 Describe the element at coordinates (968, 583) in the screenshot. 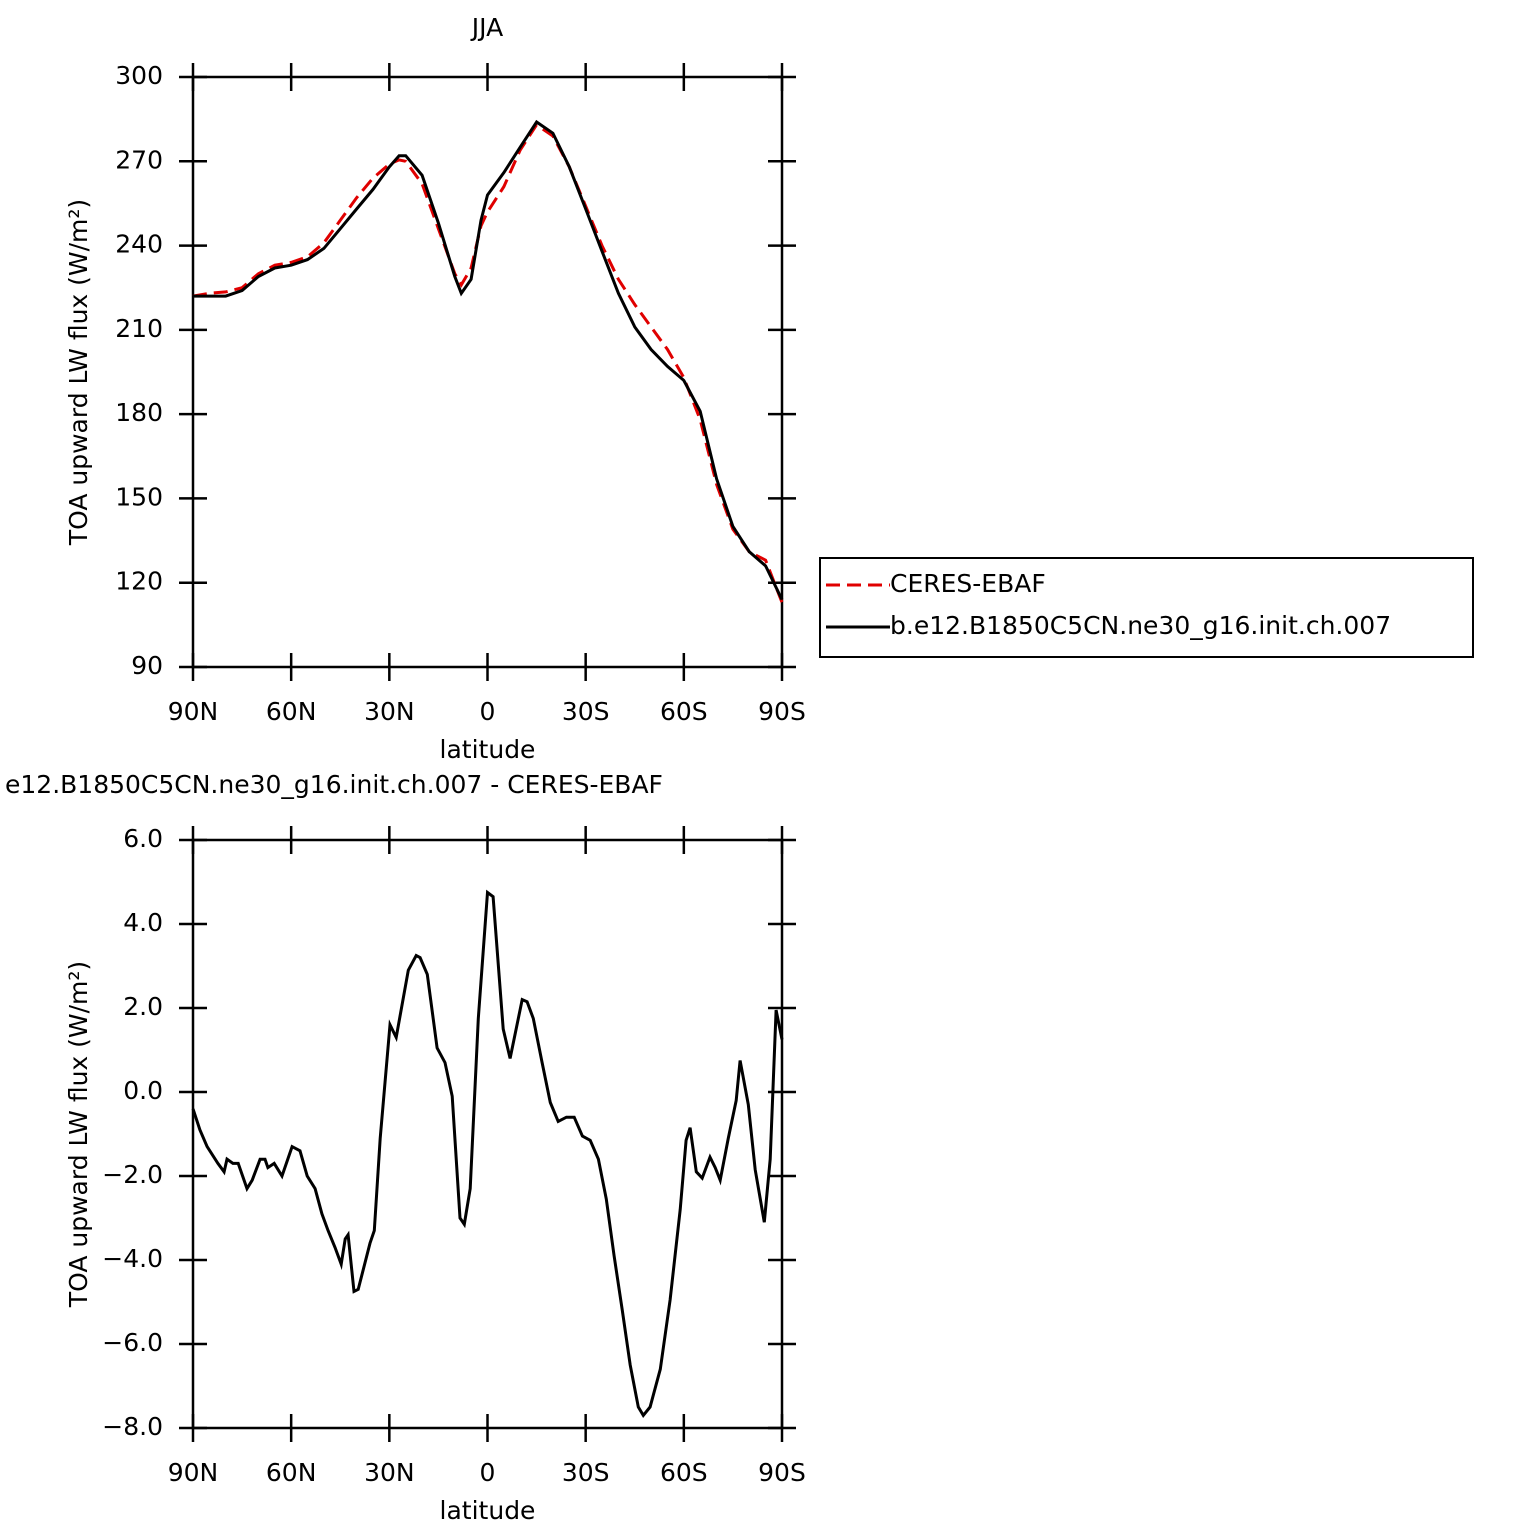

I see `legend-label: CERES-EBAF` at that location.